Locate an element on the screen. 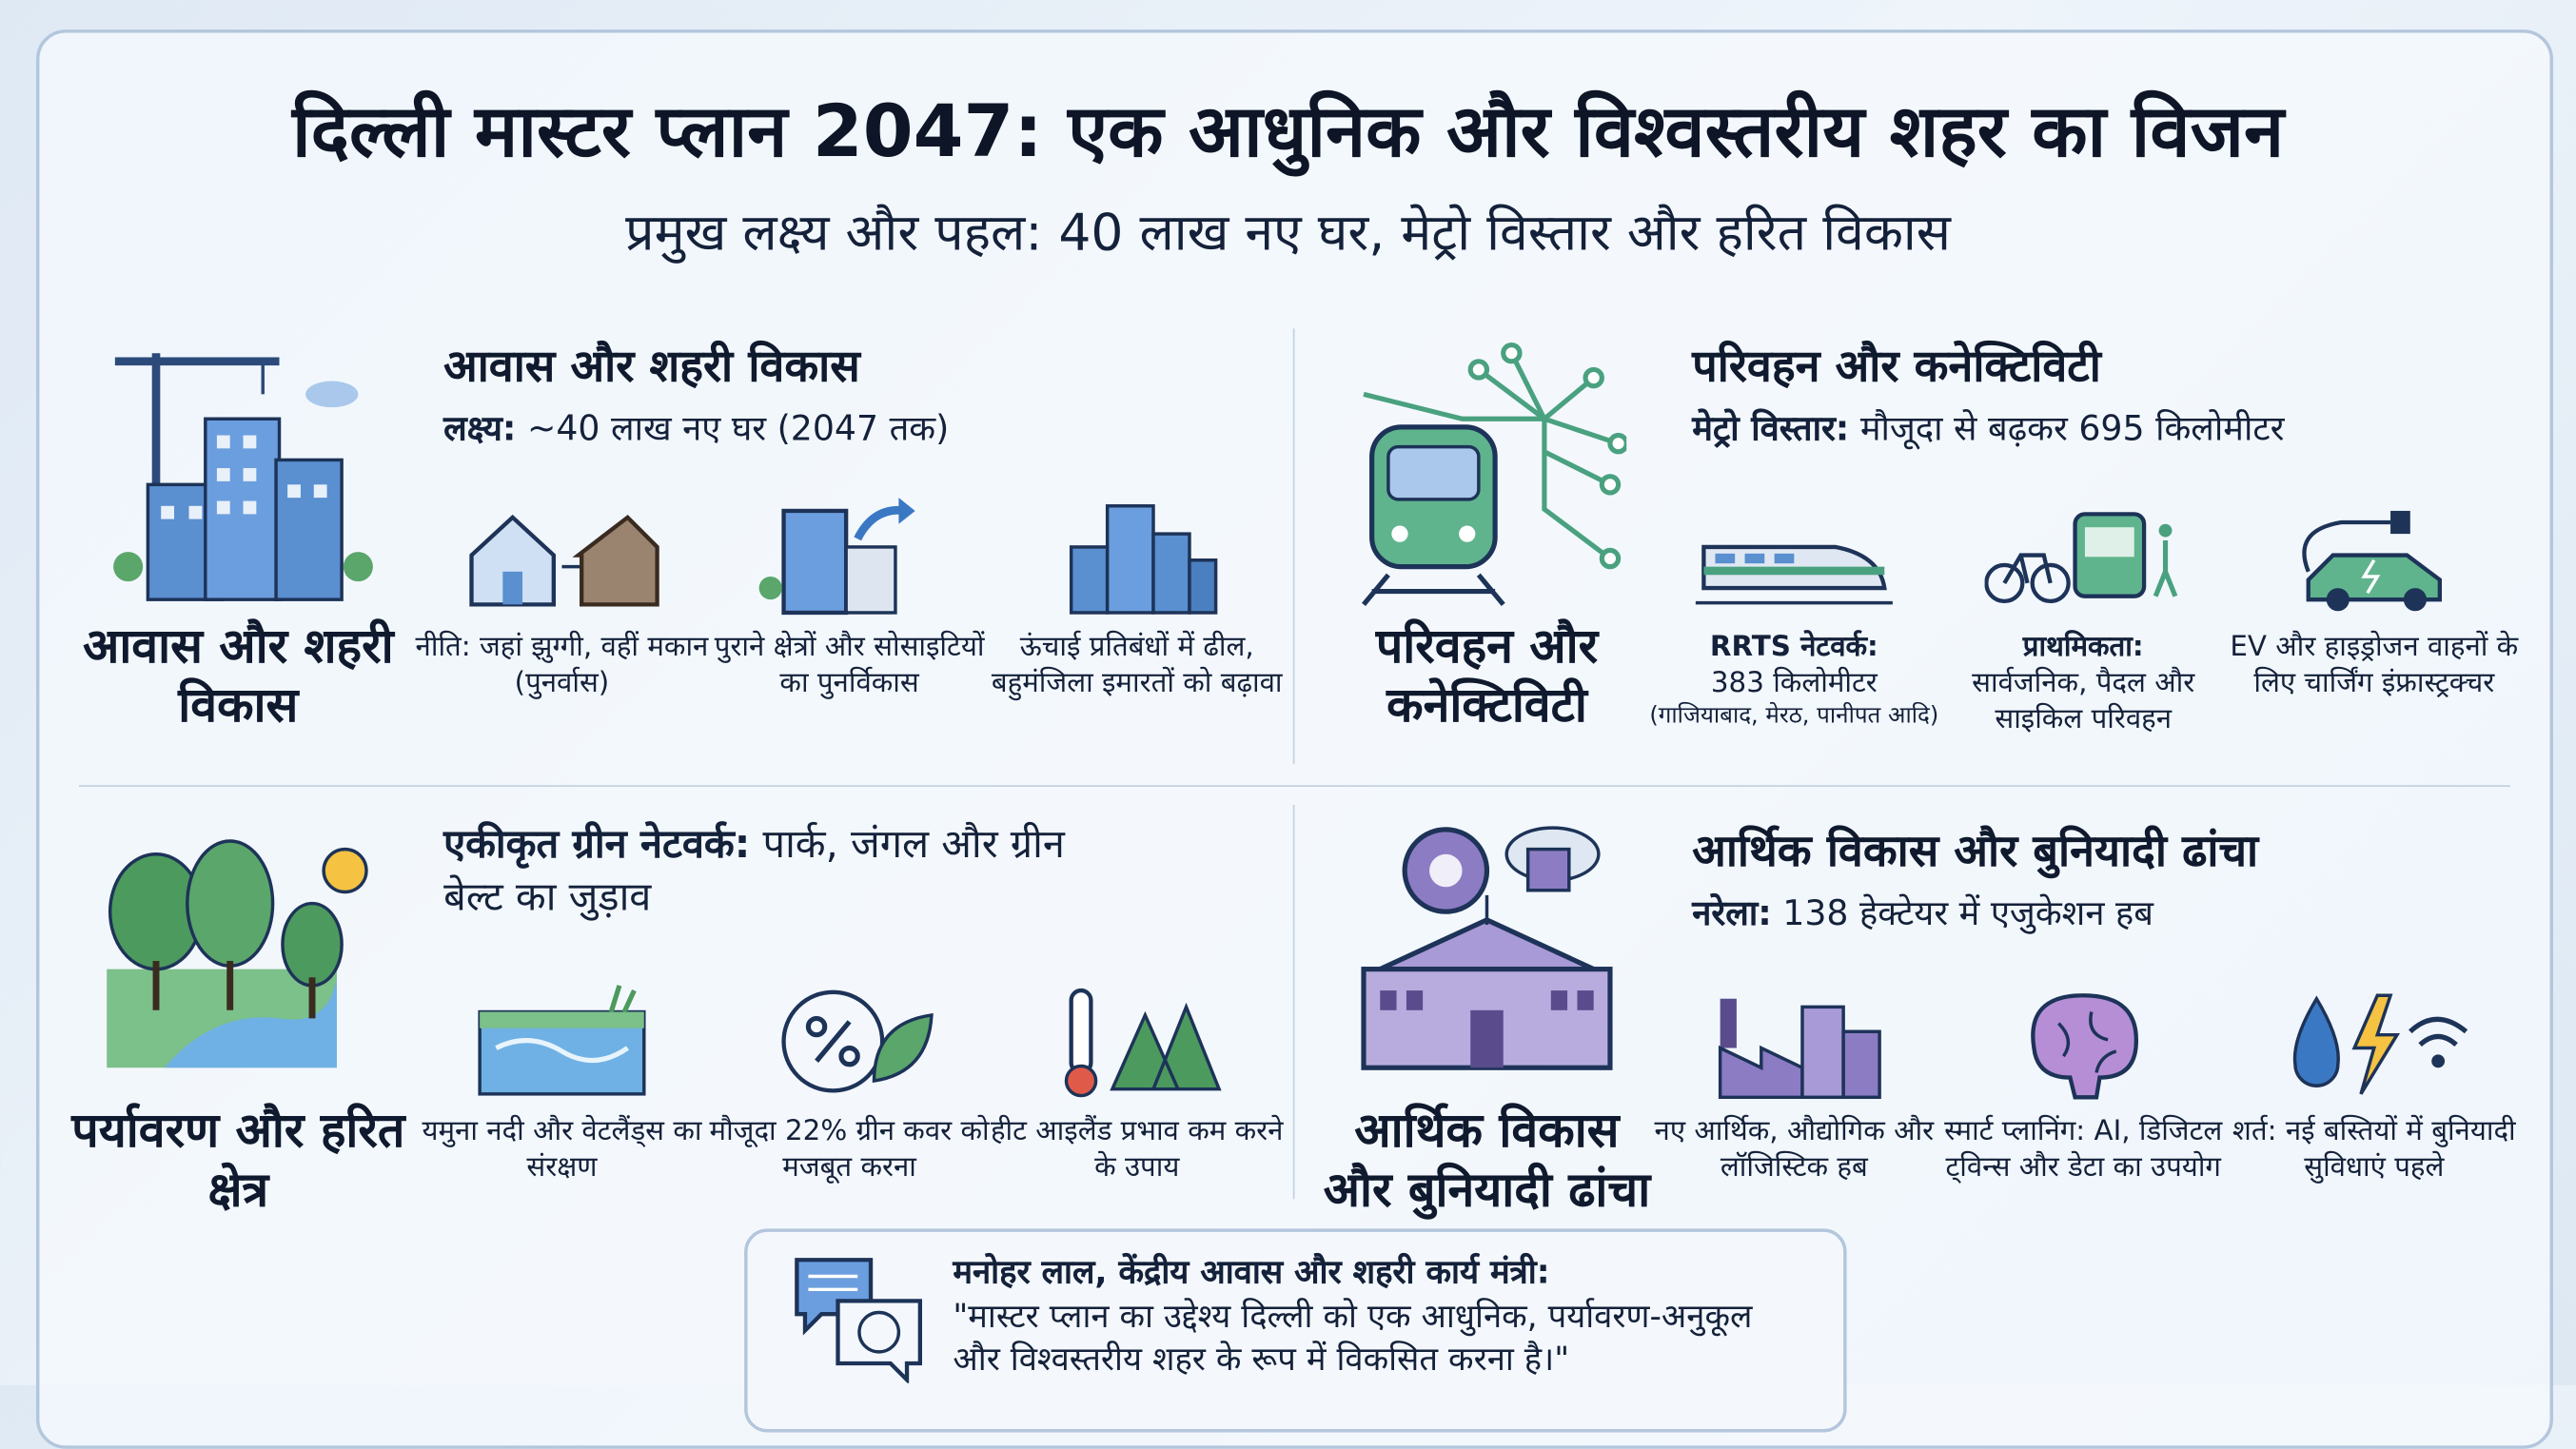 The image size is (2576, 1449). section-lead: नरेला: 138 हेक्टेयर में एजुकेशन हब is located at coordinates (1922, 913).